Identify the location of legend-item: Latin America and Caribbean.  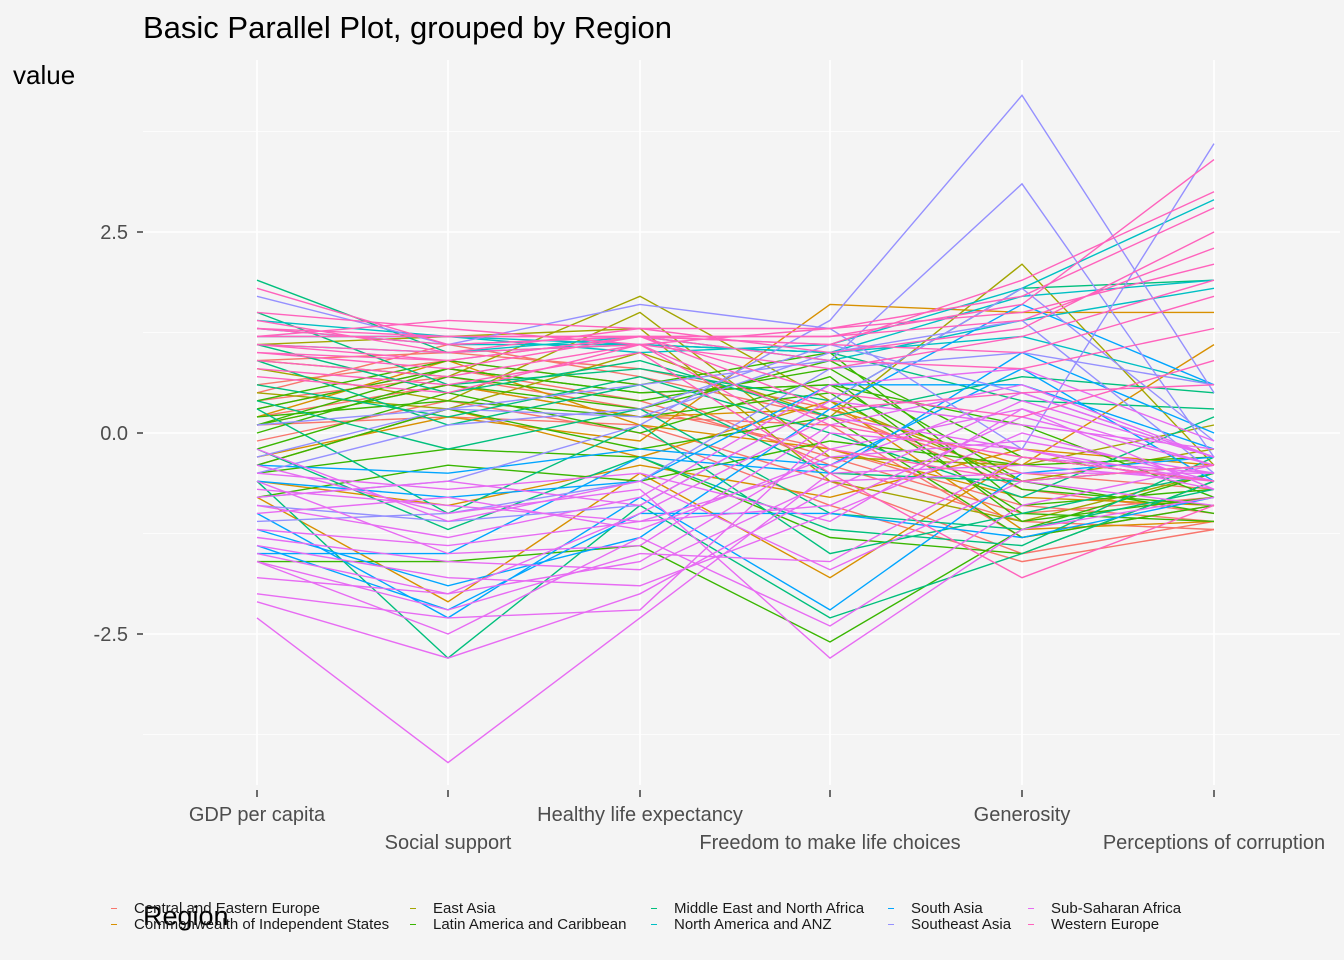
(516, 924).